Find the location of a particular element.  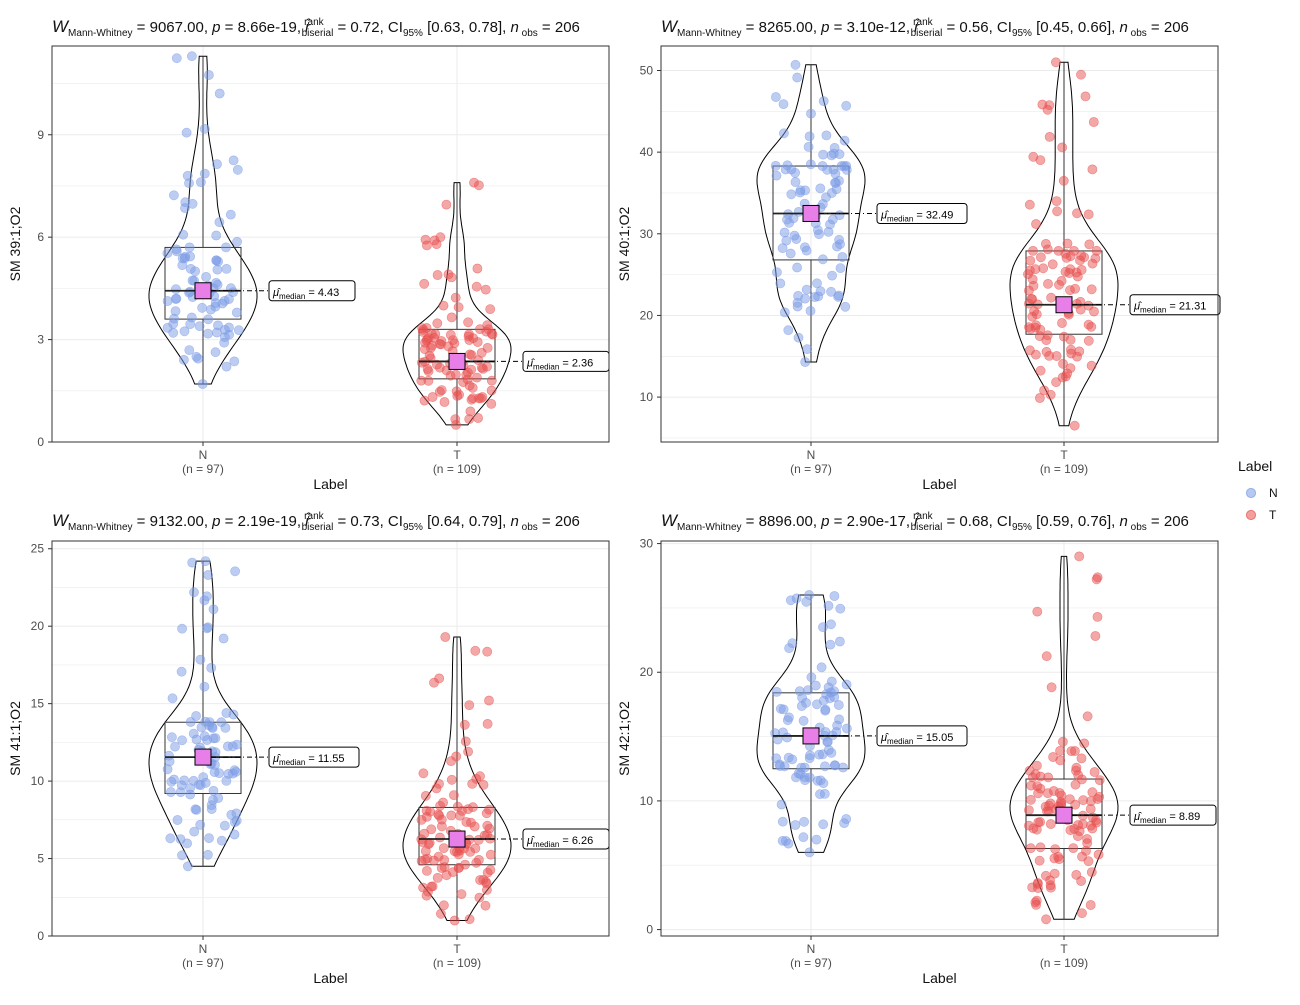

legend: Label NT is located at coordinates (1258, 490).